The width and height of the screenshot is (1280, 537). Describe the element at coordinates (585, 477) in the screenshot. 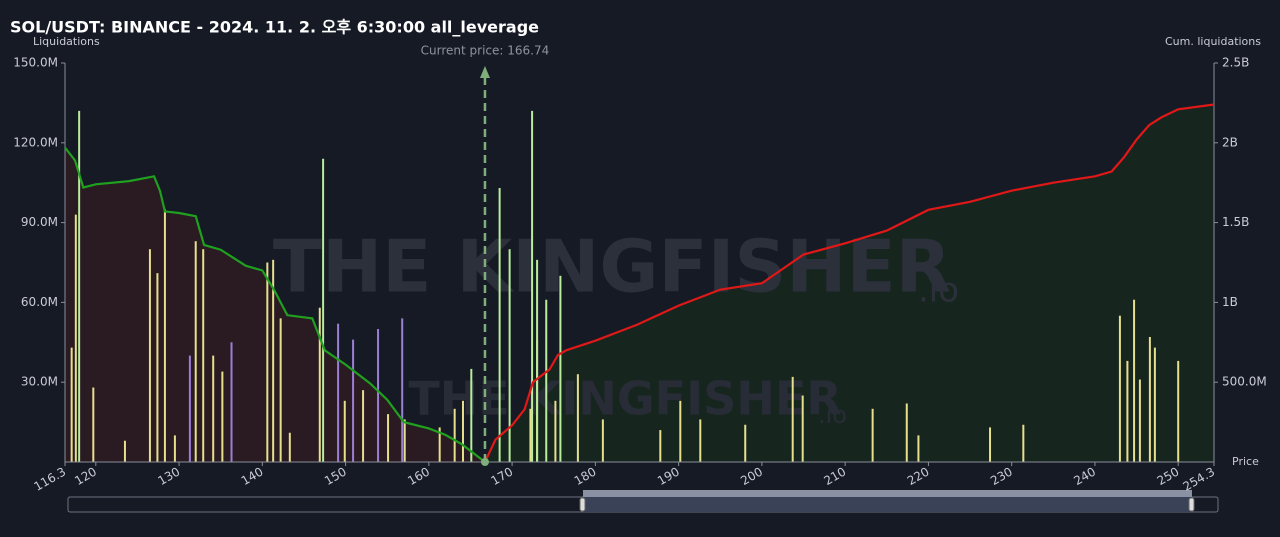

I see `x-tick-label: 180` at that location.